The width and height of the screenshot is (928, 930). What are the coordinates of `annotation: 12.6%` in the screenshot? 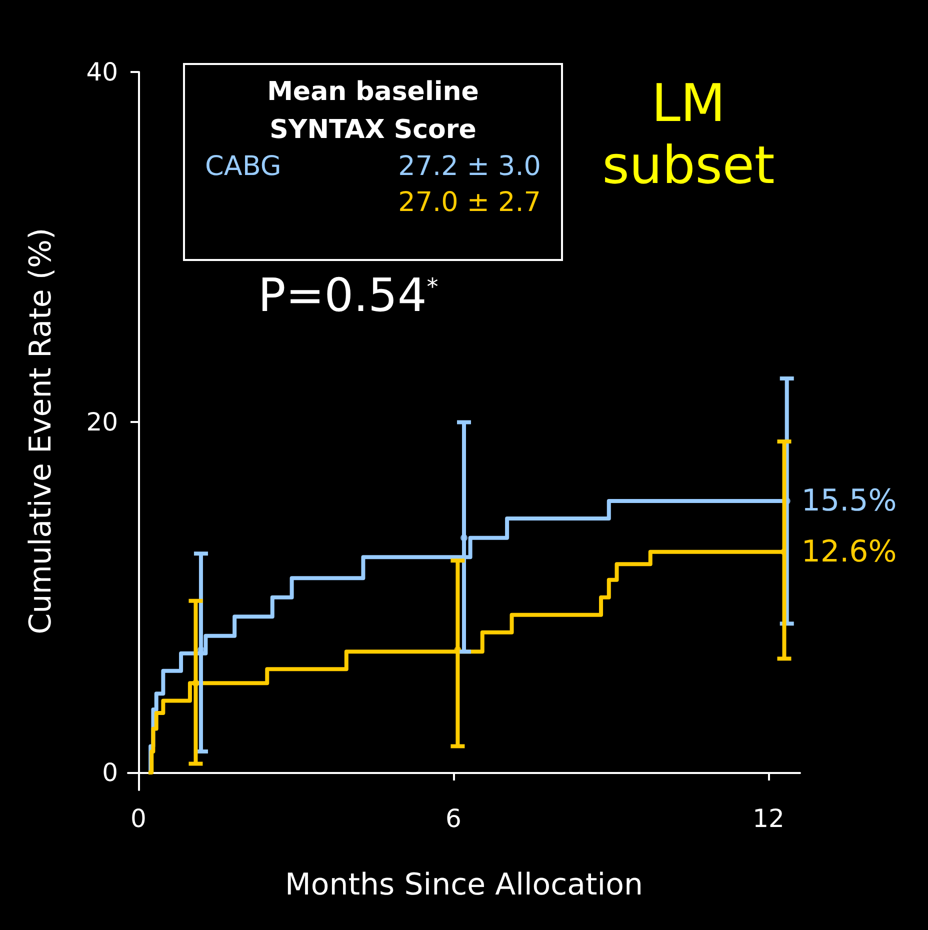 It's located at (849, 552).